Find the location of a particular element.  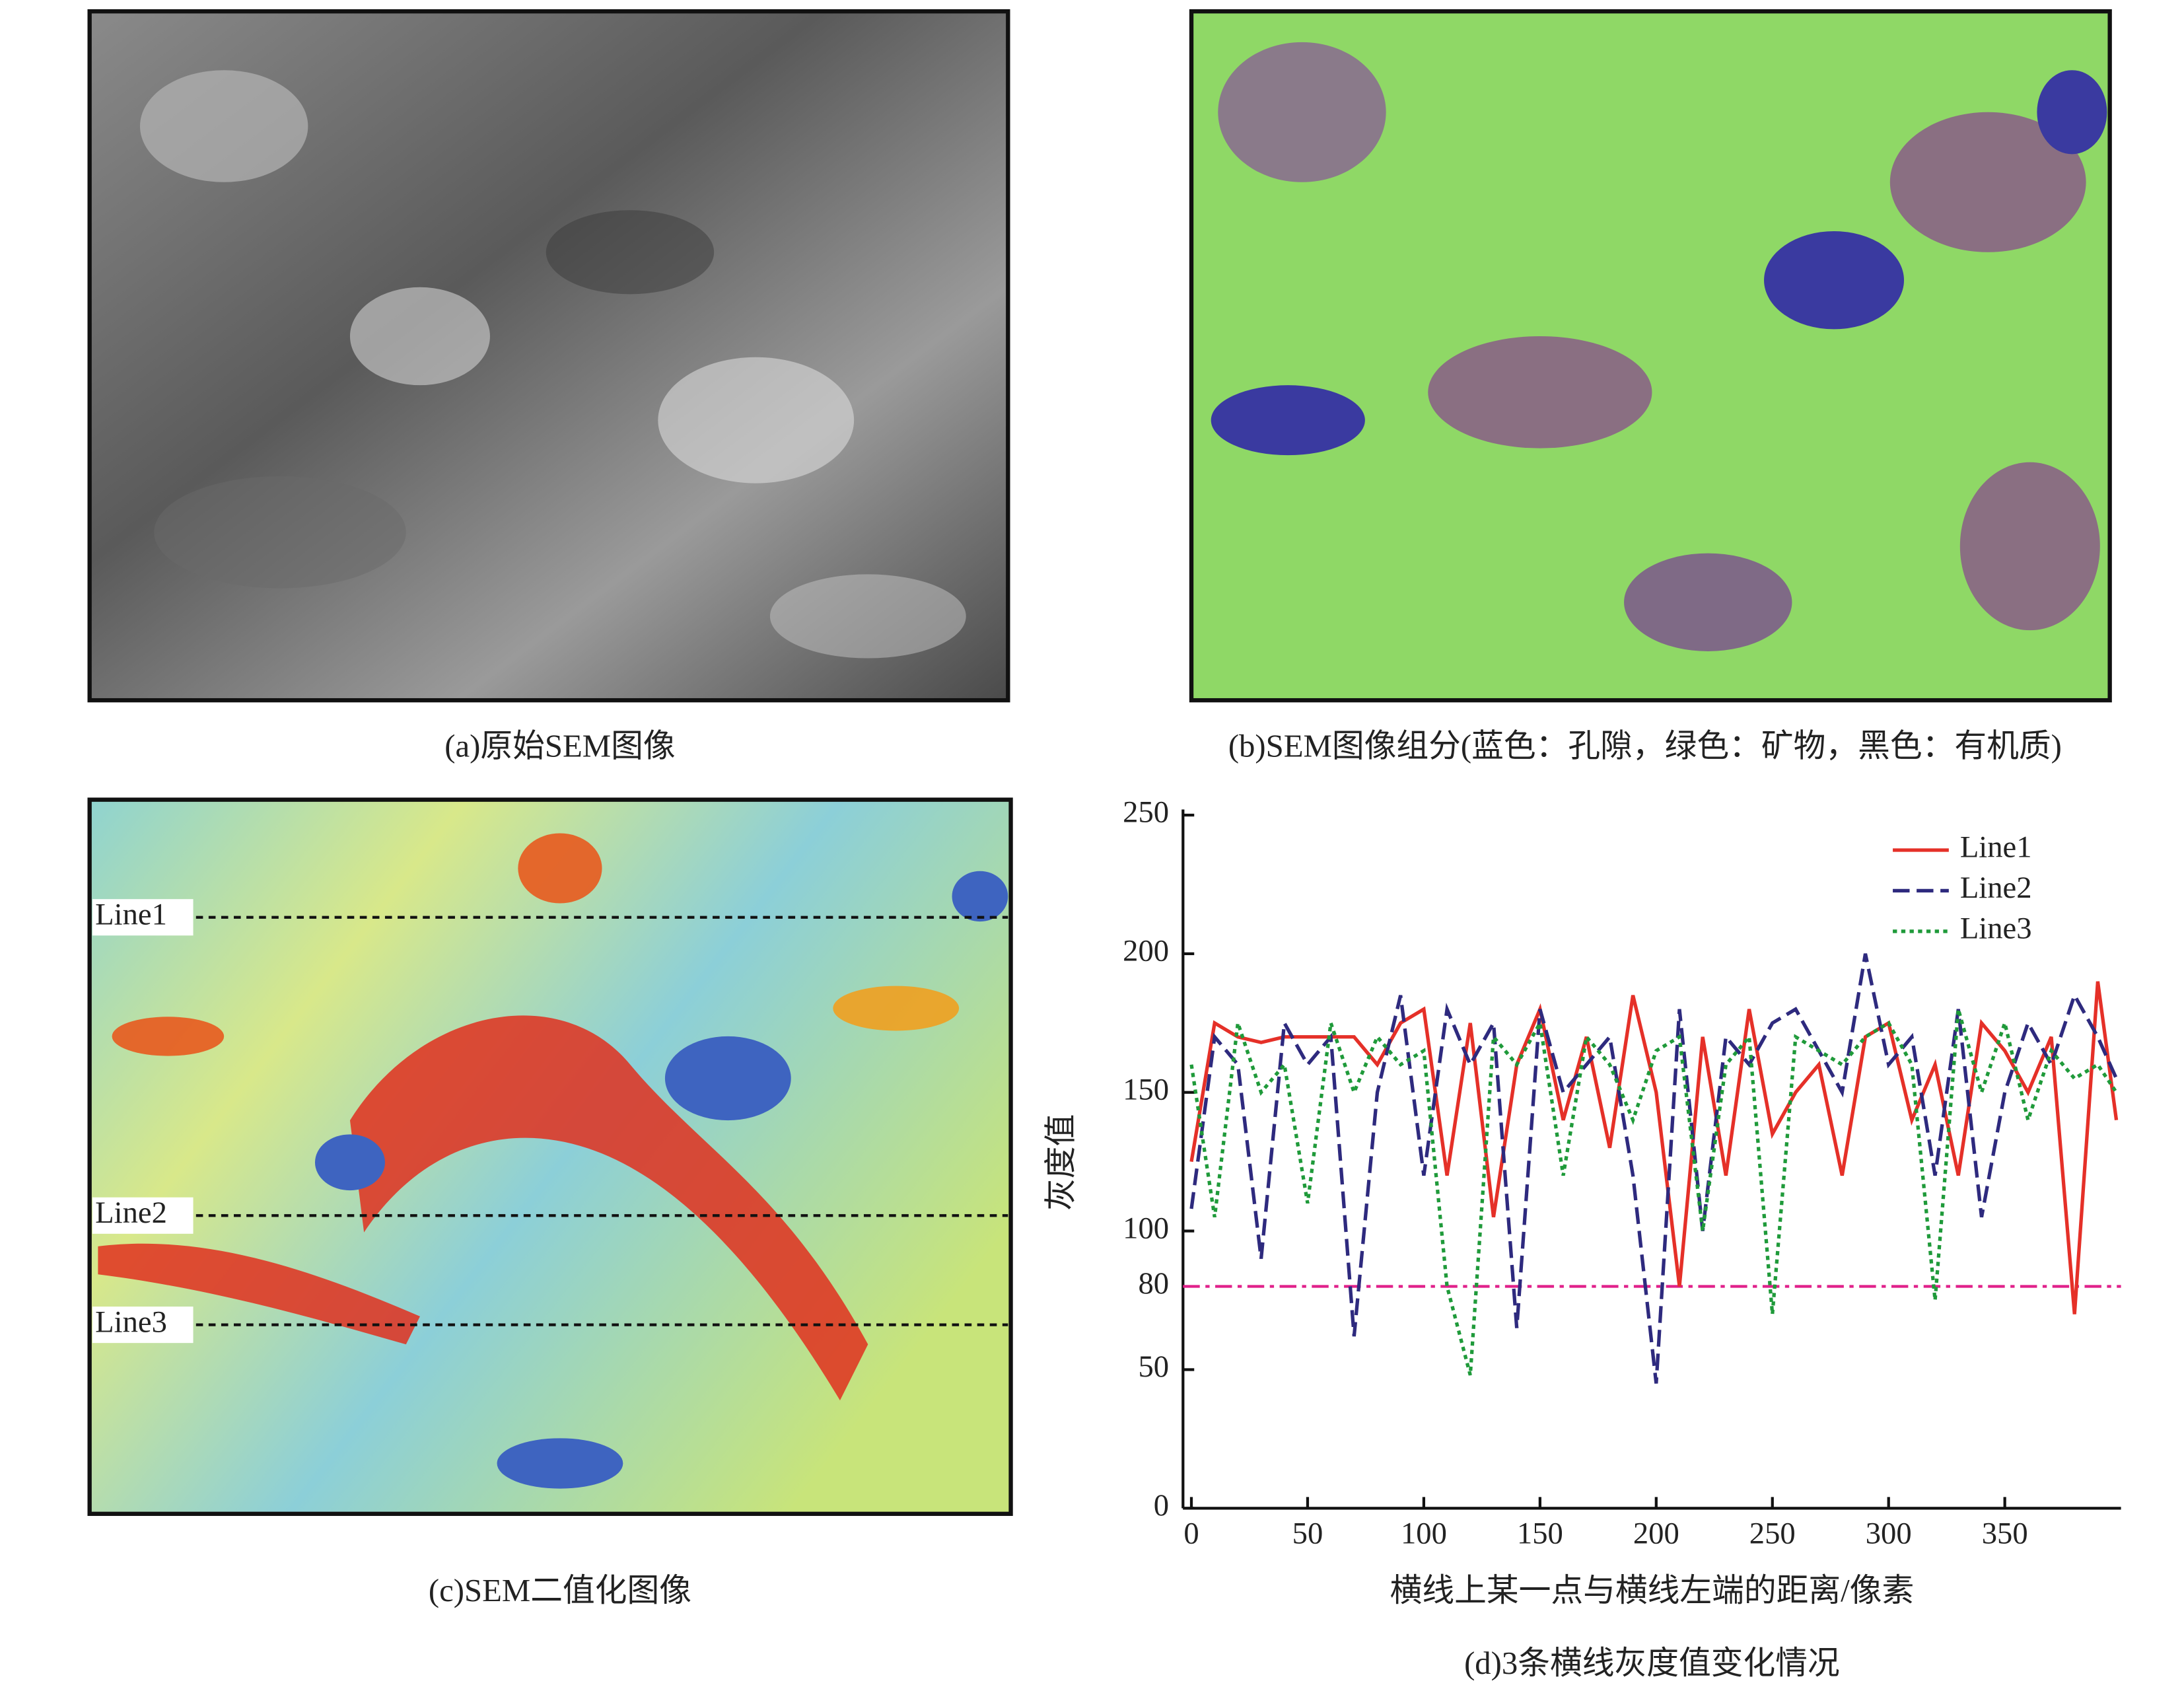

caption: (c)SEM二值化图像 is located at coordinates (560, 1590).